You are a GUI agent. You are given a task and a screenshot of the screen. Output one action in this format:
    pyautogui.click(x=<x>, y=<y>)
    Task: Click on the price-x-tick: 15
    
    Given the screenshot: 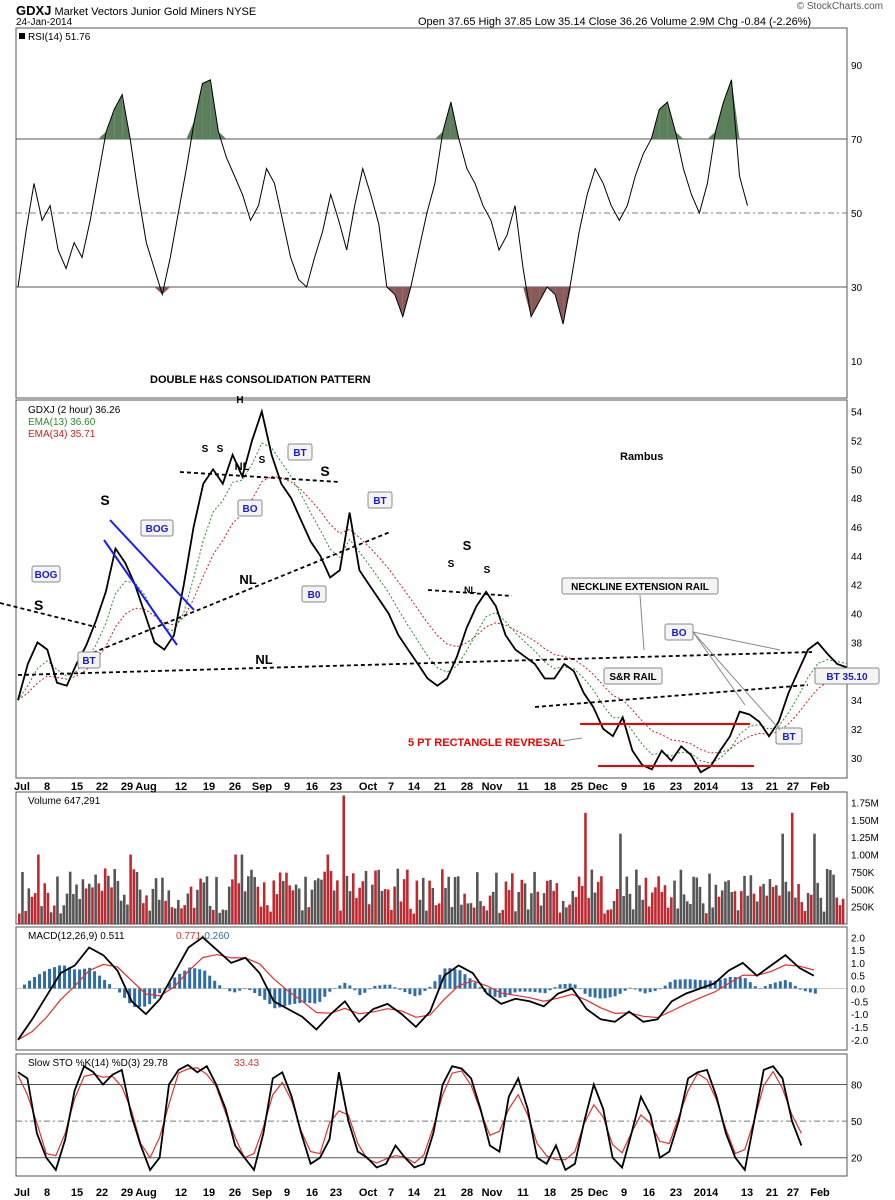 What is the action you would take?
    pyautogui.click(x=77, y=787)
    